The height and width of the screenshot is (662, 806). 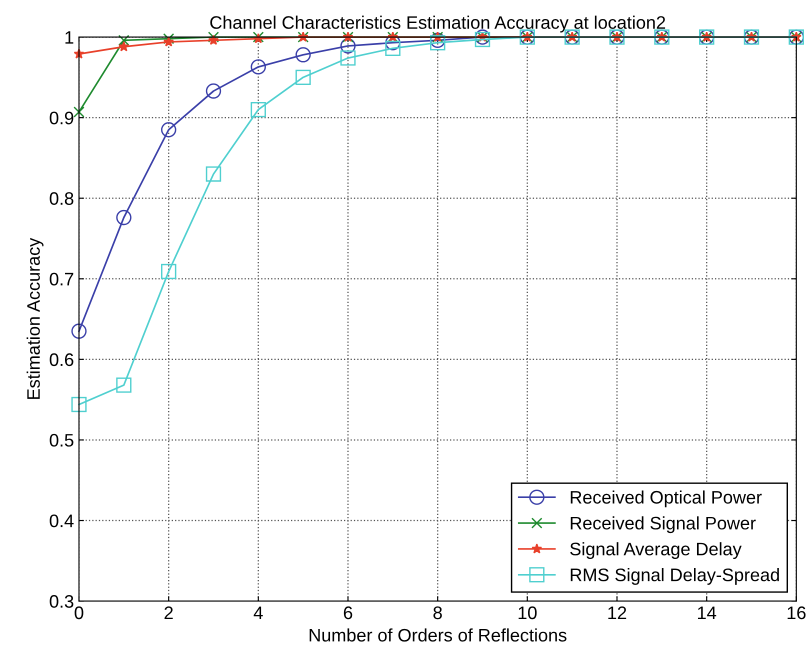 What do you see at coordinates (438, 635) in the screenshot?
I see `x-axis-title: Number of Orders of Reflections` at bounding box center [438, 635].